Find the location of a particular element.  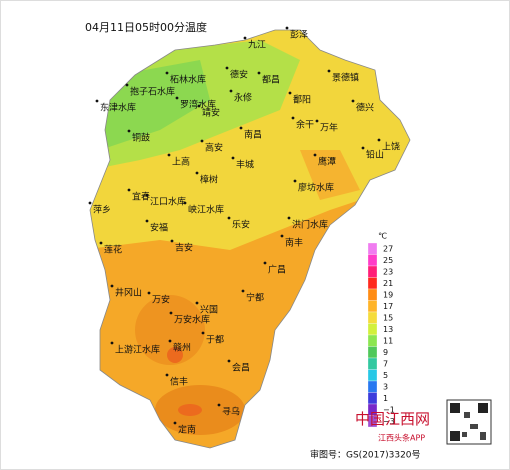

place-label: 鹰潭 is located at coordinates (327, 162).